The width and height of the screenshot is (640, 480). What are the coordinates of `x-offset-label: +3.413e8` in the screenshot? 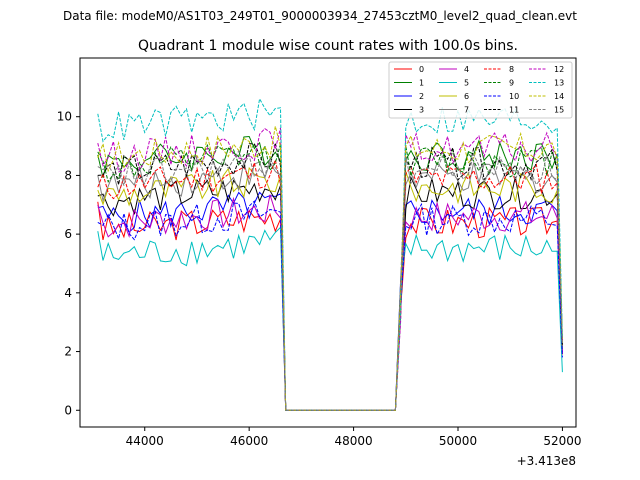 It's located at (546, 461).